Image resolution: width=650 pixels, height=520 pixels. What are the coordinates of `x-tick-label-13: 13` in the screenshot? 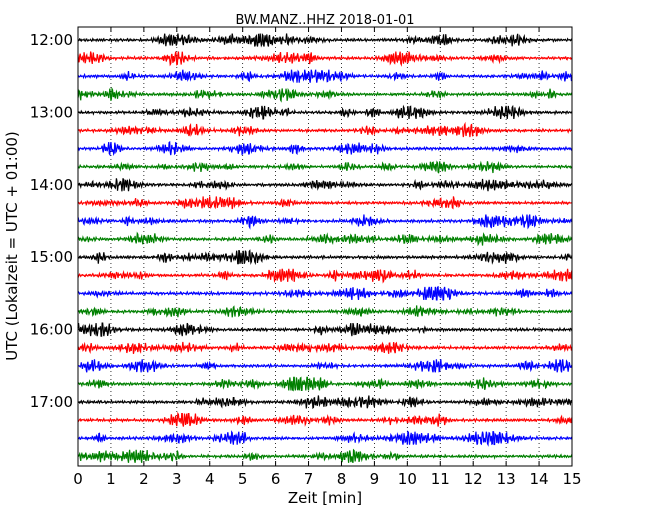 It's located at (506, 479).